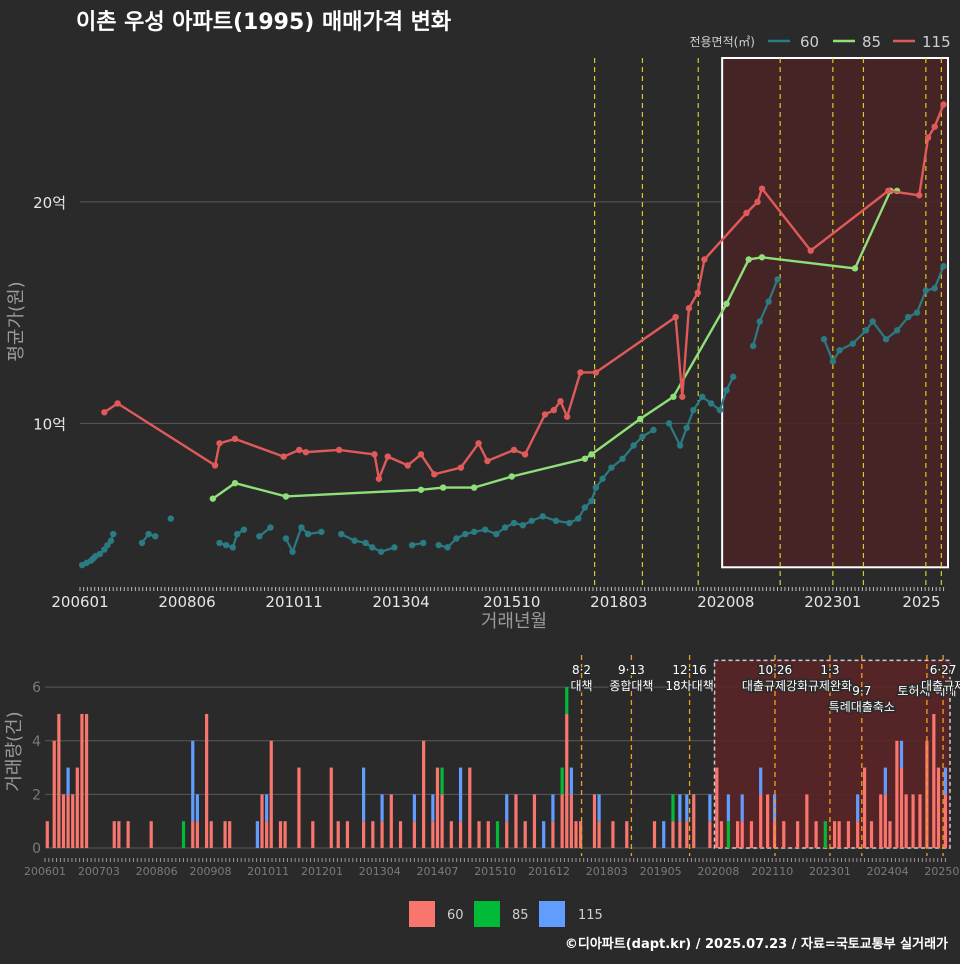 The image size is (960, 964). Describe the element at coordinates (936, 42) in the screenshot. I see `legend-label-115: 115` at that location.